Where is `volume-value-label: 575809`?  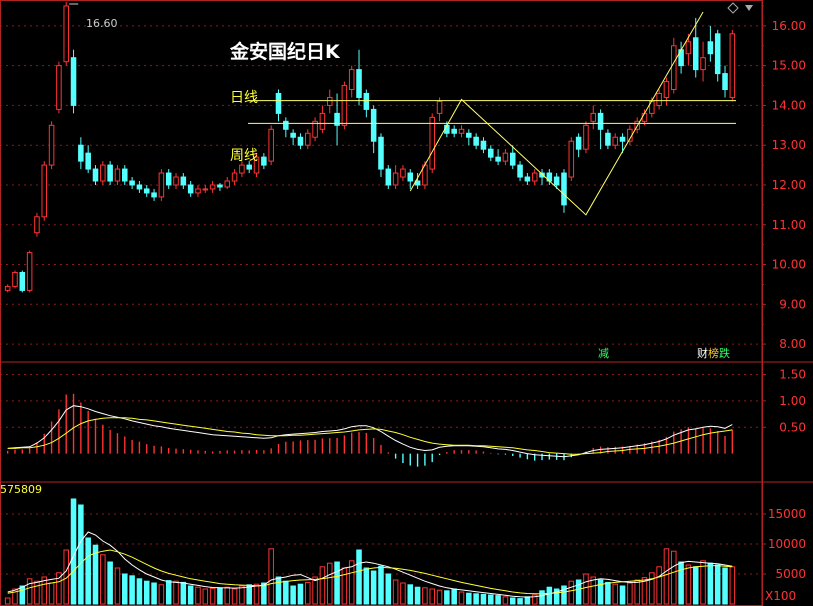
volume-value-label: 575809 is located at coordinates (21, 489).